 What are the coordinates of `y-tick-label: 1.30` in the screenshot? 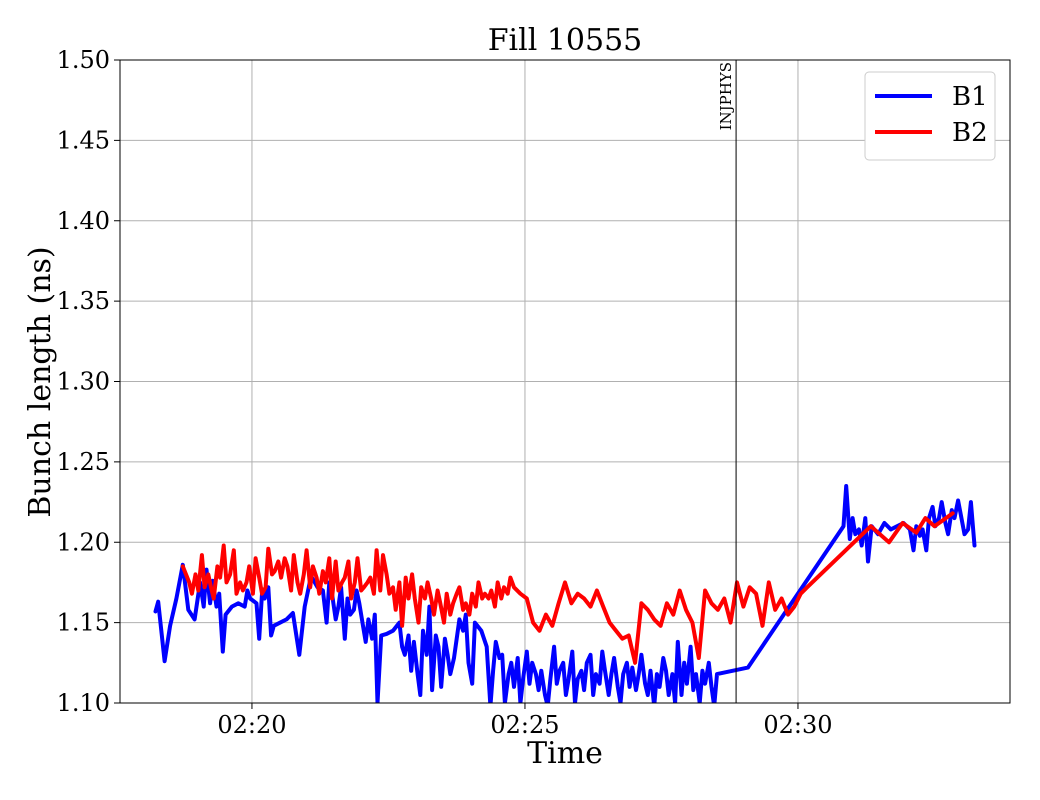 It's located at (83, 382).